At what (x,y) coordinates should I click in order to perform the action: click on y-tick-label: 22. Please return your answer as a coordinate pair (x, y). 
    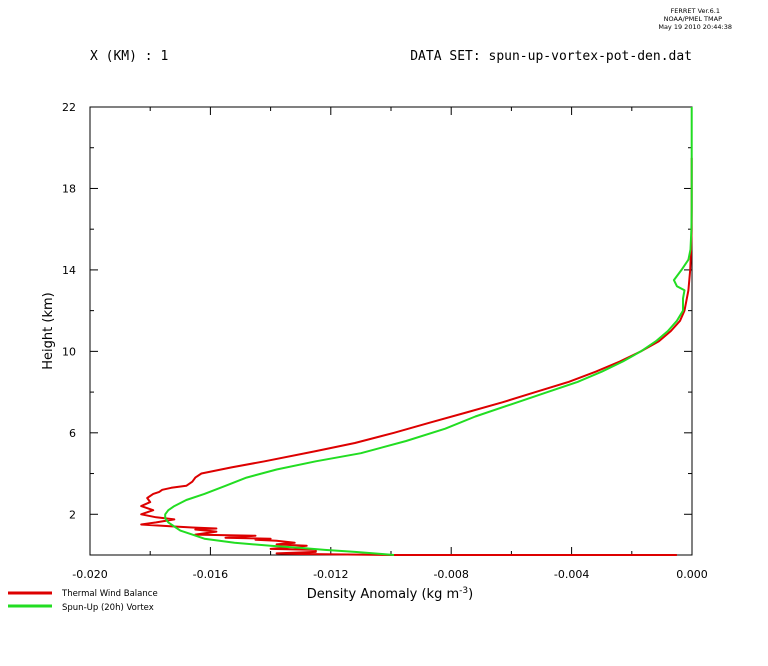
    Looking at the image, I should click on (69, 107).